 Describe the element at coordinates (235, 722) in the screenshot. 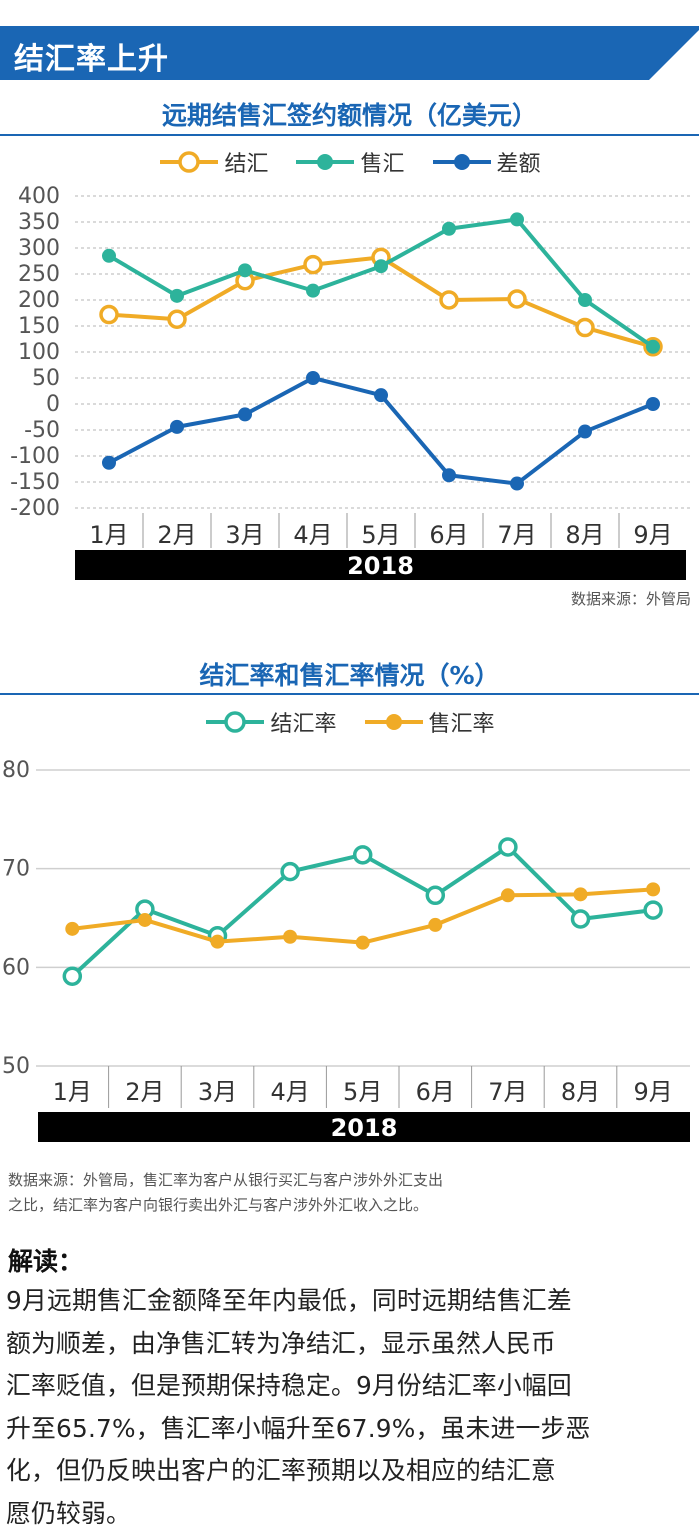

I see `legend-marker-jiehuilv` at that location.